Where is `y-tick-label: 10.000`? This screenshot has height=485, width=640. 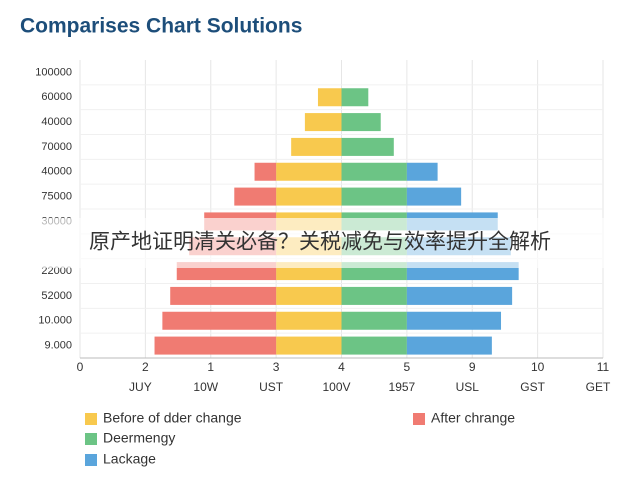
y-tick-label: 10.000 is located at coordinates (55, 321).